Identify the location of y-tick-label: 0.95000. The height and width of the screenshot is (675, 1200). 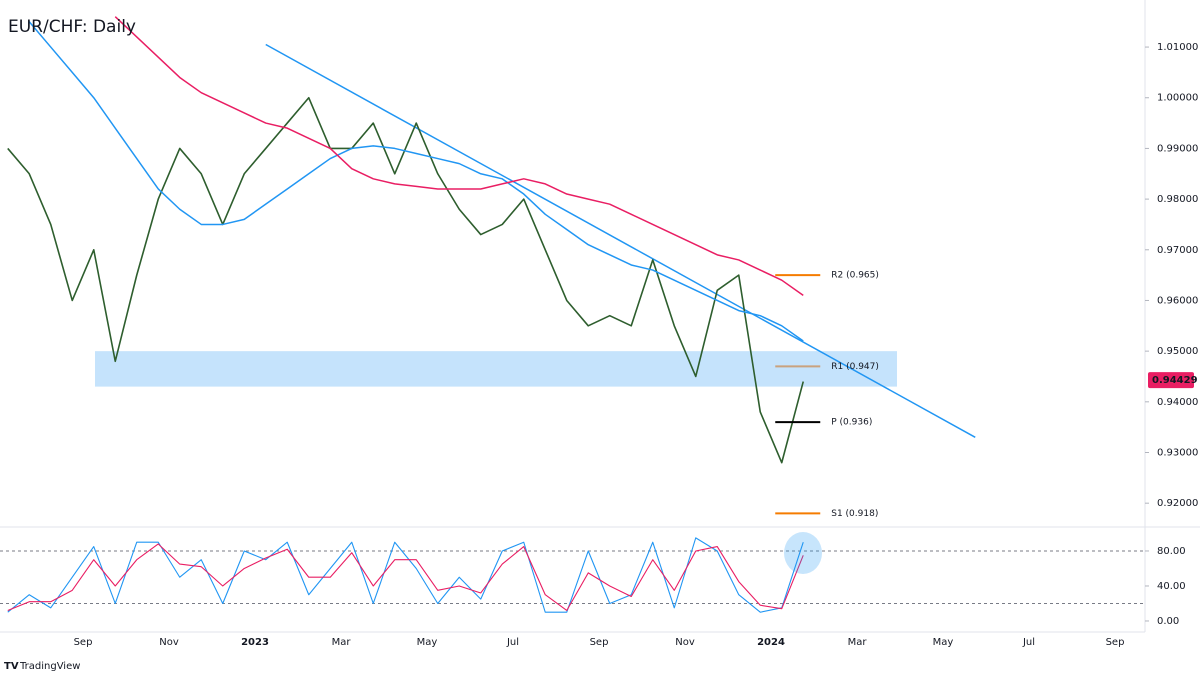
(1177, 351).